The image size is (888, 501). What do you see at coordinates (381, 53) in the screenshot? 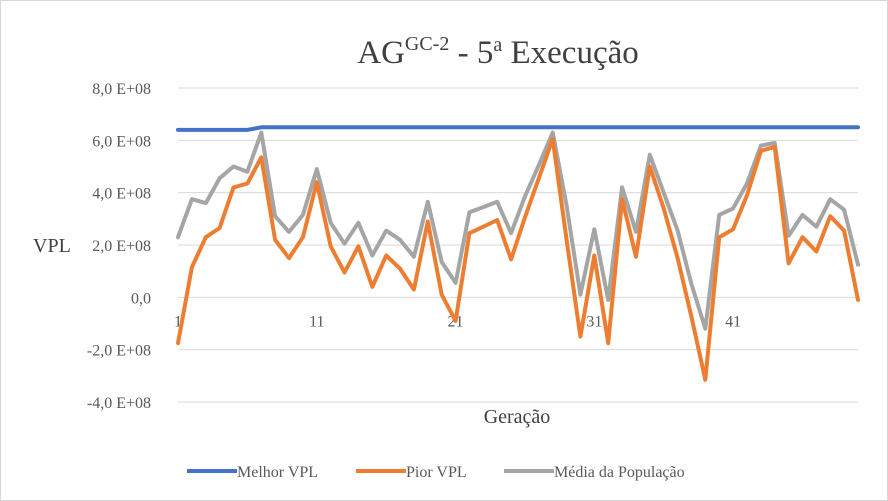
I see `chart-title-base: AG` at bounding box center [381, 53].